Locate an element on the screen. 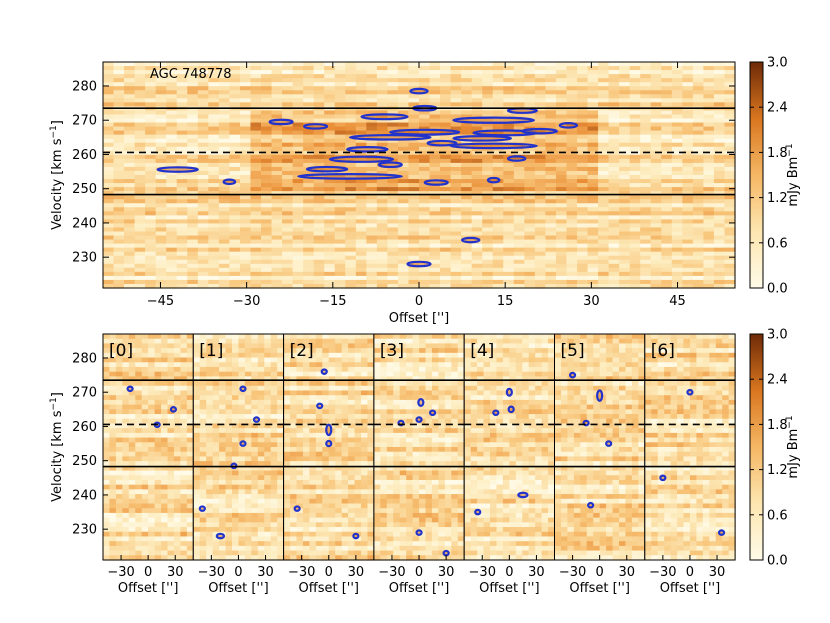 This screenshot has height=623, width=830. top-colorbar-label: mJy Bm−1 is located at coordinates (793, 174).